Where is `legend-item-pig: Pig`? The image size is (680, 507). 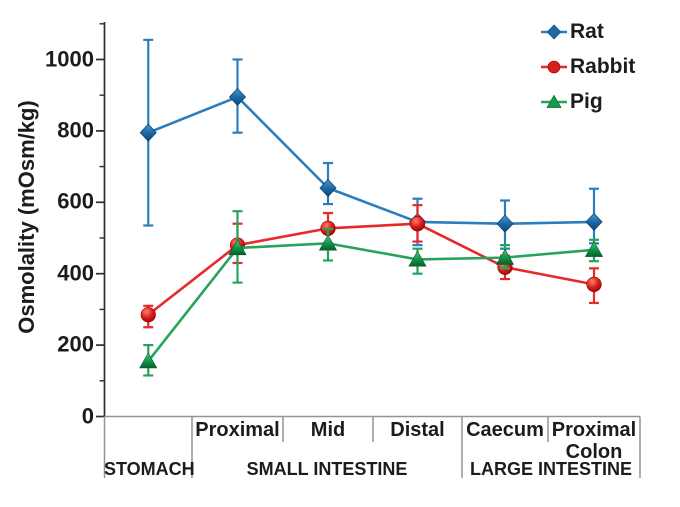 legend-item-pig: Pig is located at coordinates (587, 102).